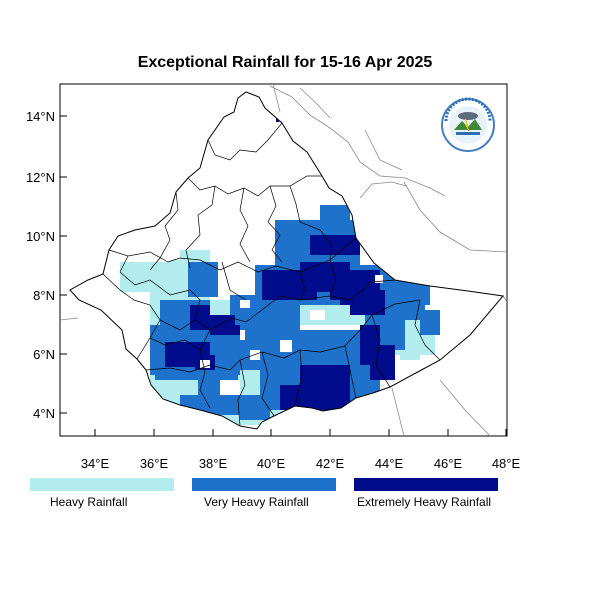 Image resolution: width=600 pixels, height=600 pixels. I want to click on y-tick-label: 8°N, so click(44, 295).